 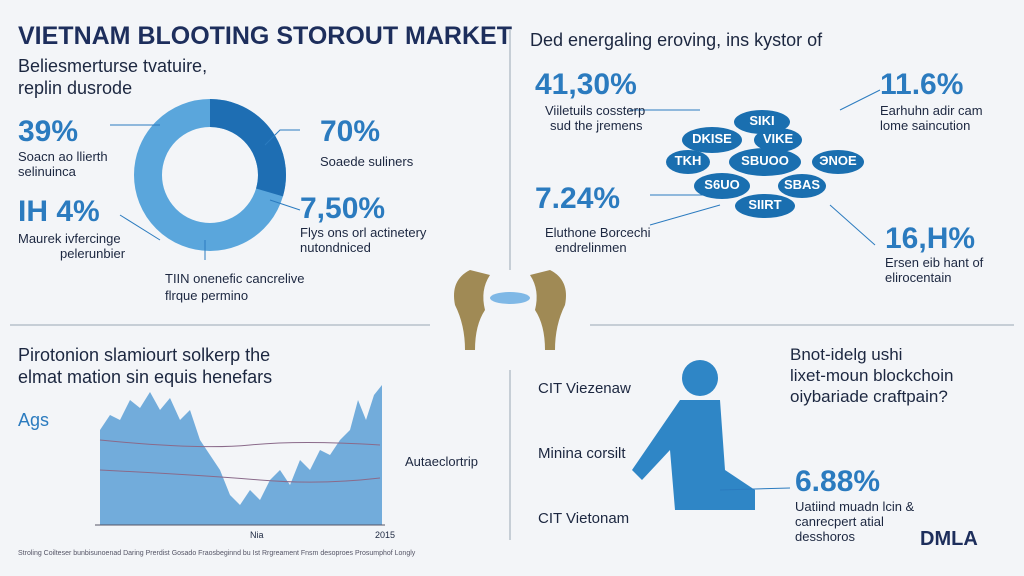 What do you see at coordinates (596, 125) in the screenshot?
I see `stat-label: sud the jremens` at bounding box center [596, 125].